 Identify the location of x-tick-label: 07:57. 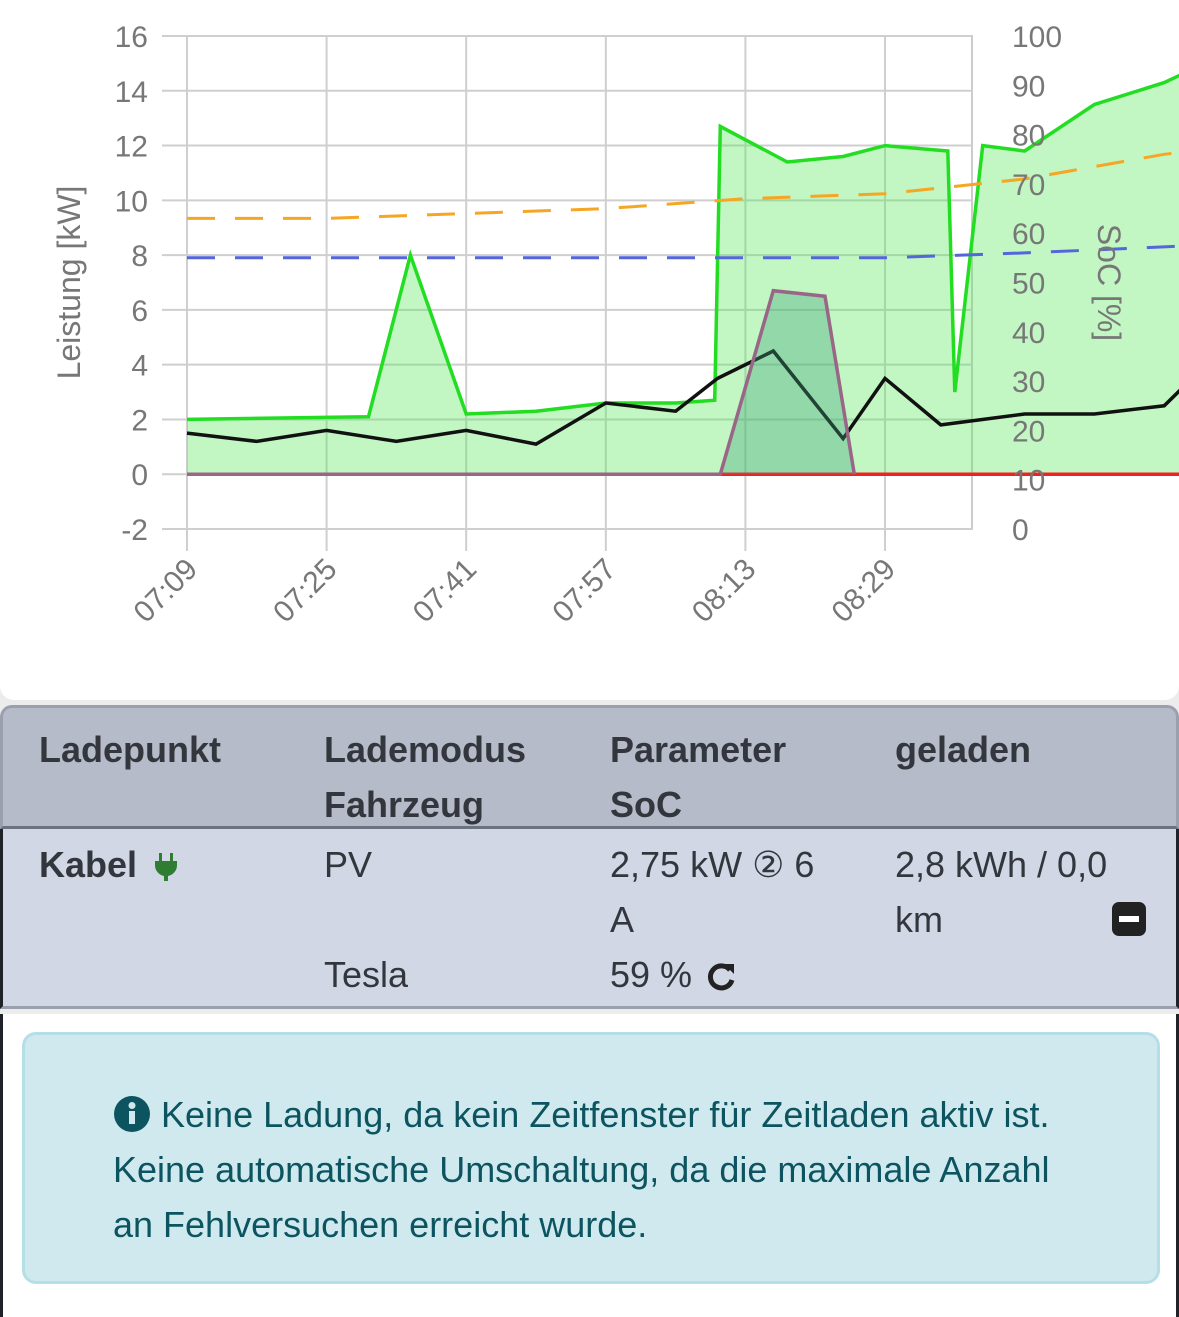
(584, 591).